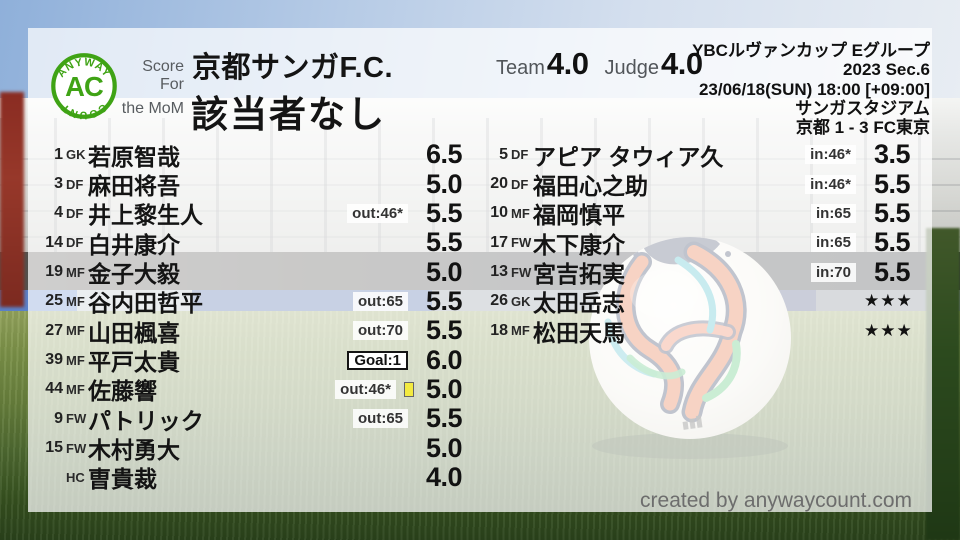  I want to click on player-row: 26 GK 太田岳志 ★★★, so click(701, 302).